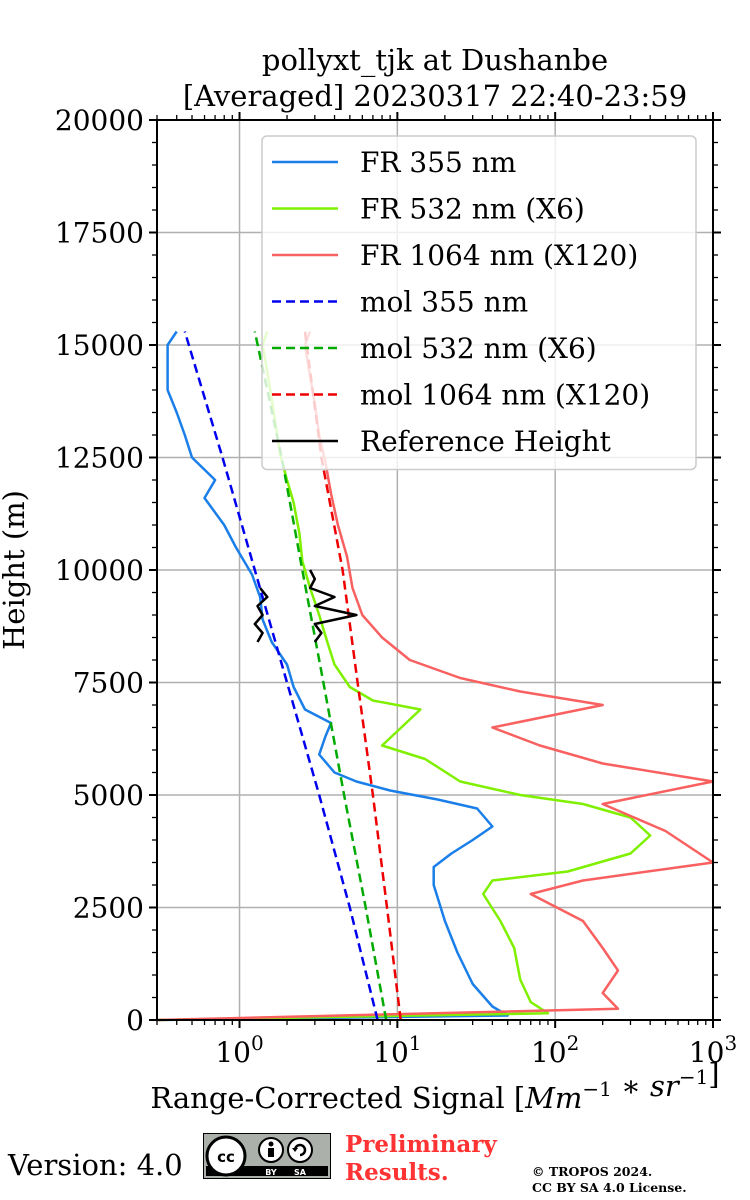  Describe the element at coordinates (435, 60) in the screenshot. I see `chart-title-line1: pollyxt_tjk at Dushanbe` at that location.